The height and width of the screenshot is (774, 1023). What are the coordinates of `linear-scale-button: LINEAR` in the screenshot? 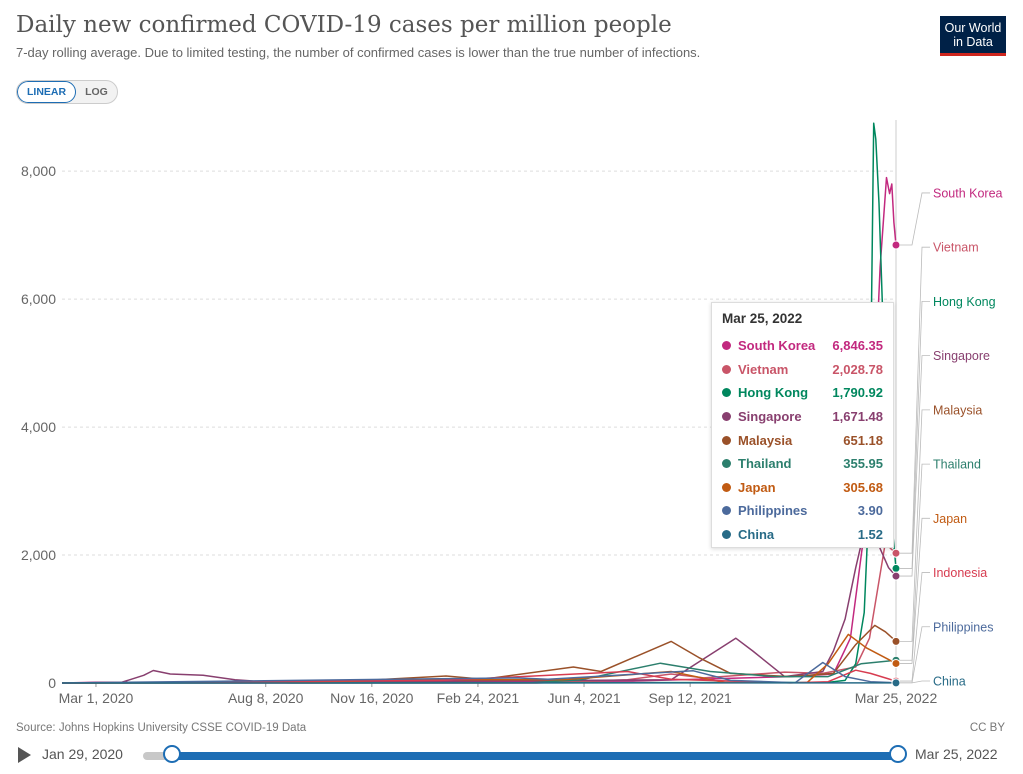 It's located at (47, 92).